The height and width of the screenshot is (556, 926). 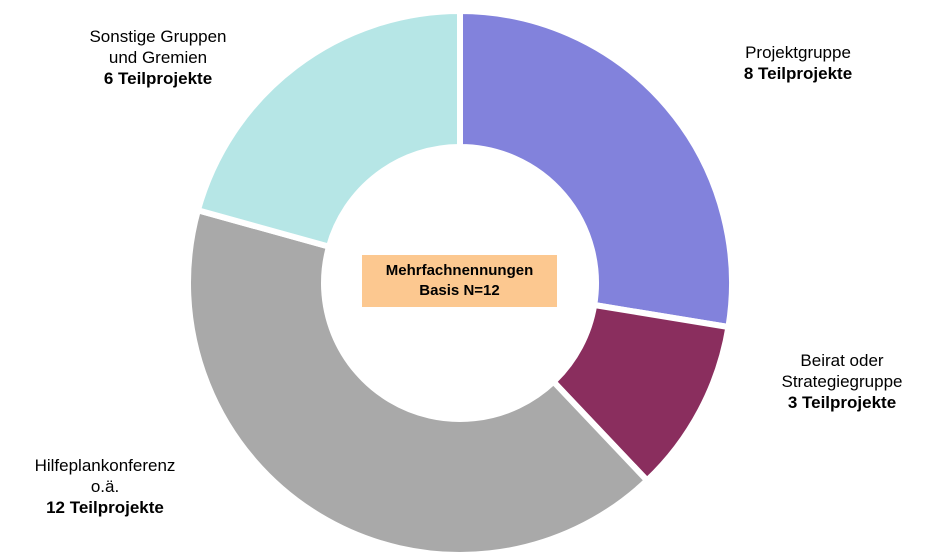 I want to click on center-annotation: Mehrfachnennungen Basis N=12, so click(x=459, y=281).